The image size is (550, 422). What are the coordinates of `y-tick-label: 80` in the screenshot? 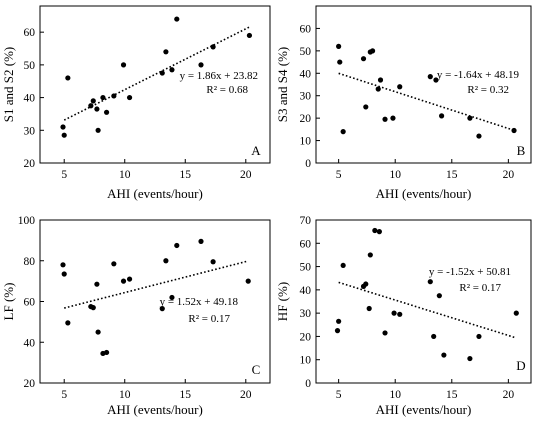 It's located at (30, 262).